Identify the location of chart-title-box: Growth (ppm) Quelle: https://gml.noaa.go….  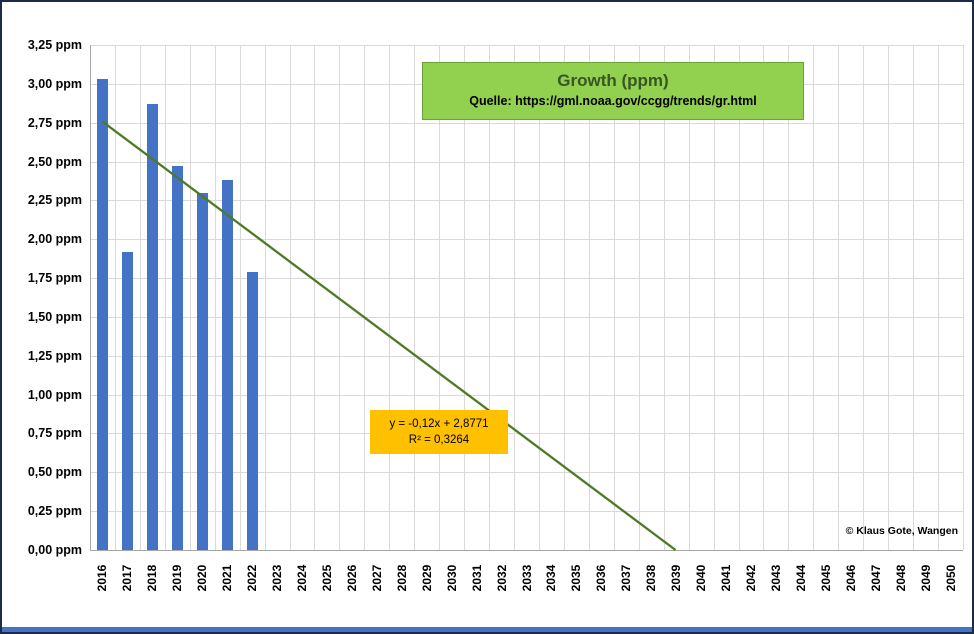
(613, 91).